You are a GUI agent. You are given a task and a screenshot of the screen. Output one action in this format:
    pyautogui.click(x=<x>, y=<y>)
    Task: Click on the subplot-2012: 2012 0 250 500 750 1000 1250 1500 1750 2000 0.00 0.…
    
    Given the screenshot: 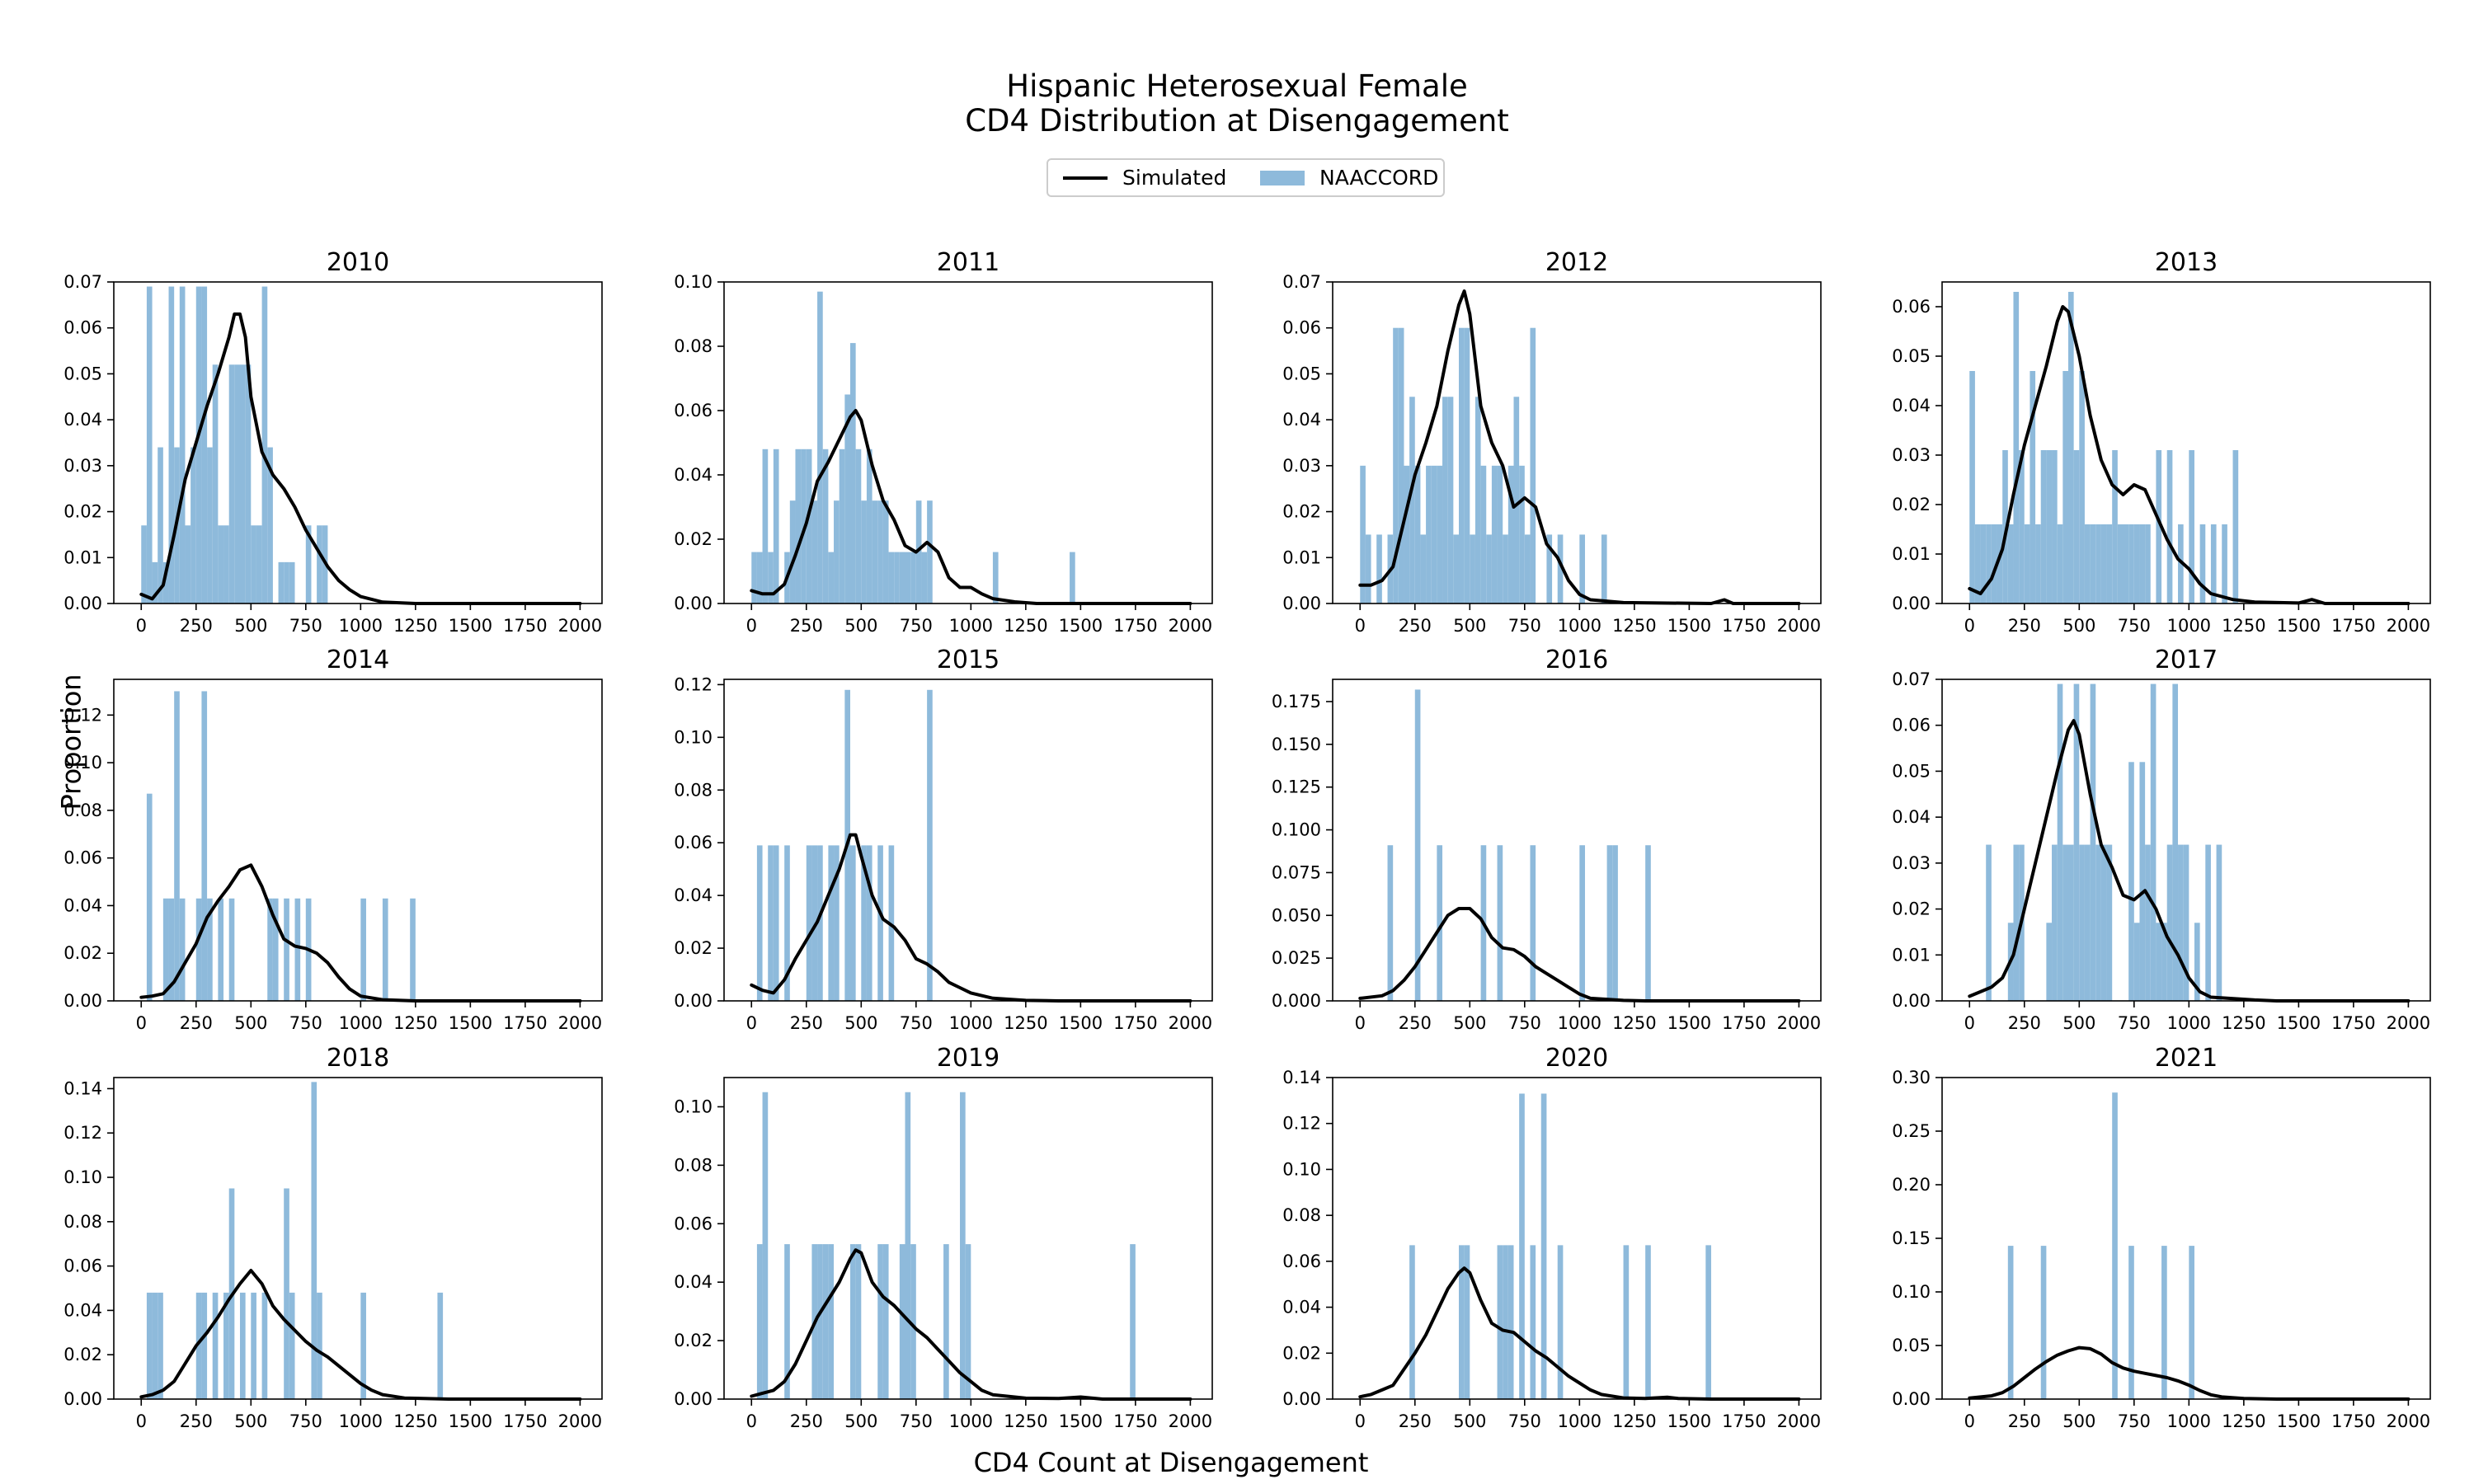 What is the action you would take?
    pyautogui.click(x=1552, y=442)
    